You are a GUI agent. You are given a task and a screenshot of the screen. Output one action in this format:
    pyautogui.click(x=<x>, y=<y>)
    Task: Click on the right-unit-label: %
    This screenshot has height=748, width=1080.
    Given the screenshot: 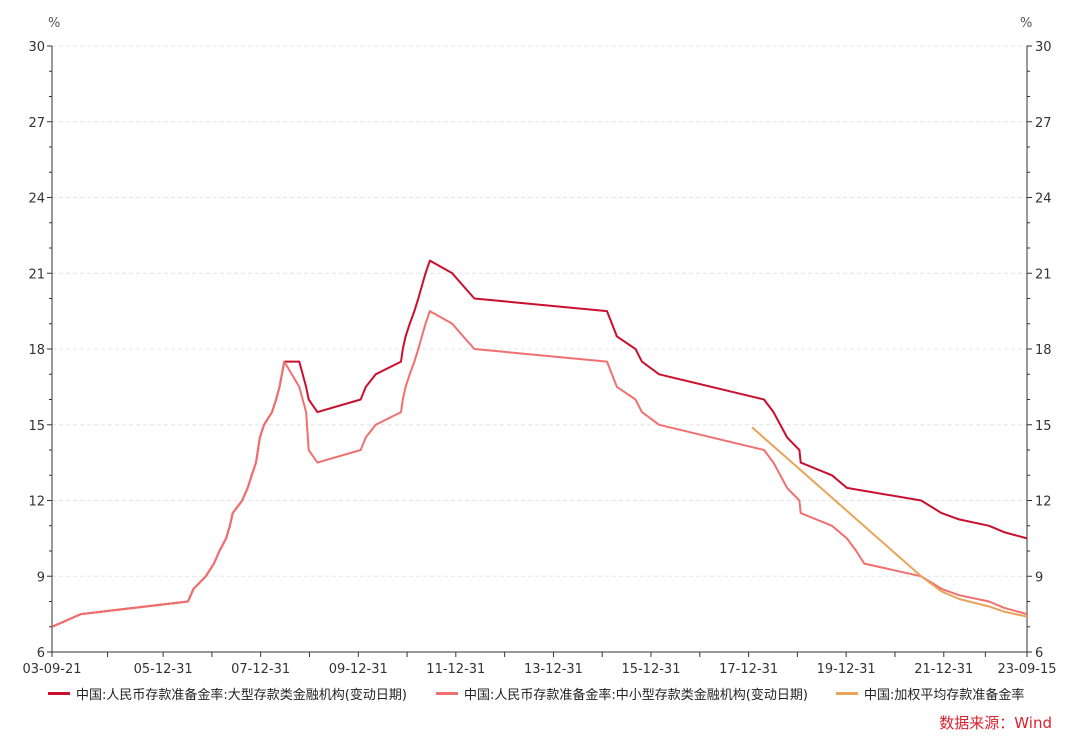 What is the action you would take?
    pyautogui.click(x=1026, y=23)
    